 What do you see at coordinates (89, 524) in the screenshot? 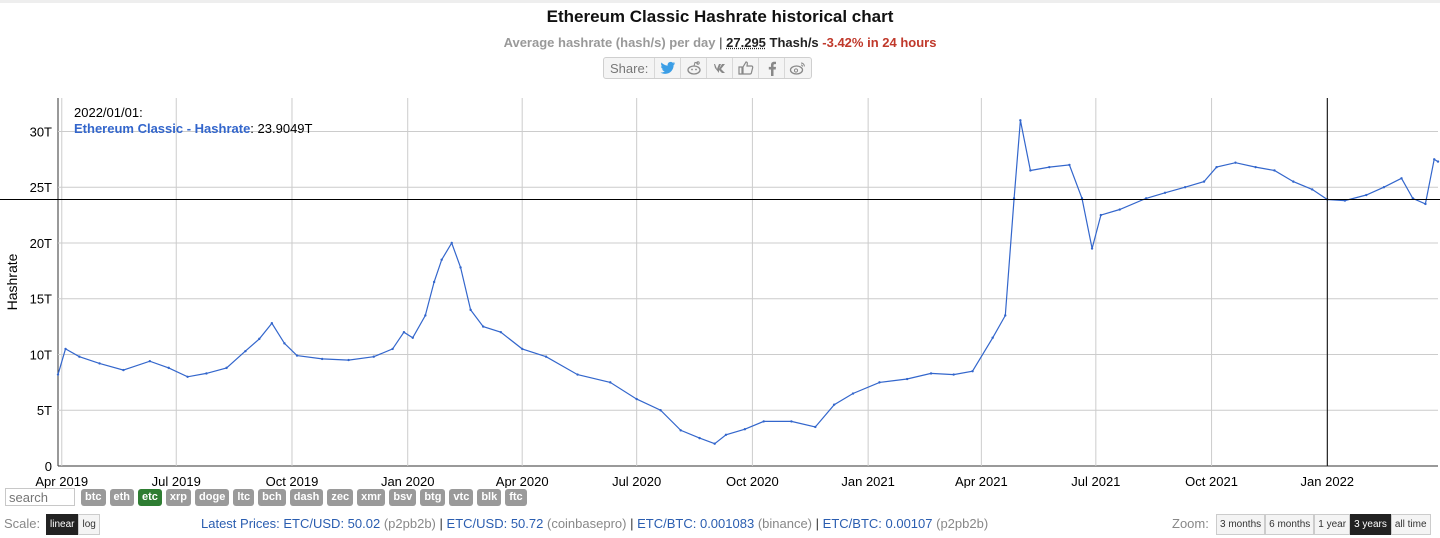
I see `scale-log-button: log` at bounding box center [89, 524].